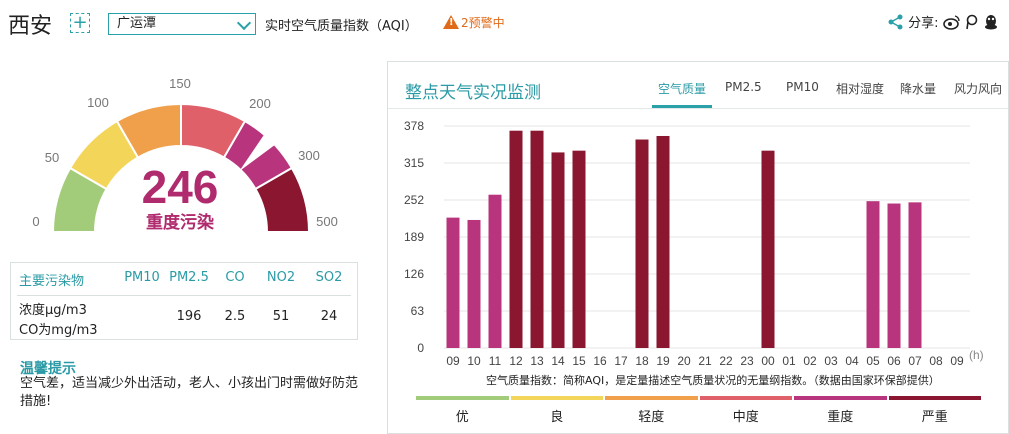 Image resolution: width=1009 pixels, height=434 pixels. Describe the element at coordinates (743, 87) in the screenshot. I see `tab-pm25: PM2.5` at that location.